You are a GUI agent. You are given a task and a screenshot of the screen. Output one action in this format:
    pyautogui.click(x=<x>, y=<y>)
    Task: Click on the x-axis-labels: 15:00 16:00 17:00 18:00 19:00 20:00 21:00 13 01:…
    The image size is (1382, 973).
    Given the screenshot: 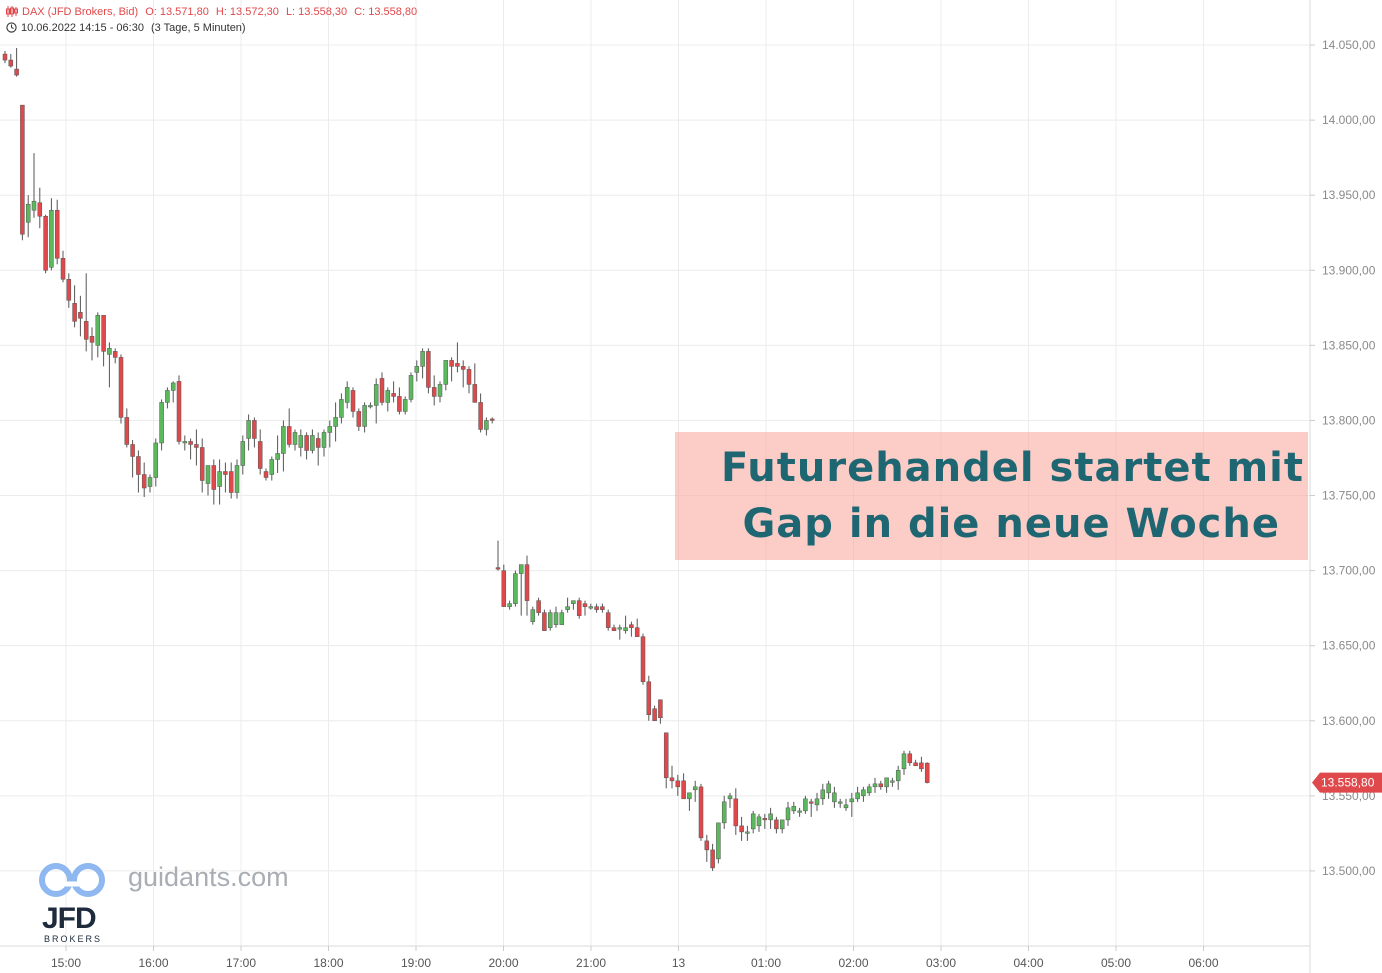 What is the action you would take?
    pyautogui.click(x=635, y=958)
    